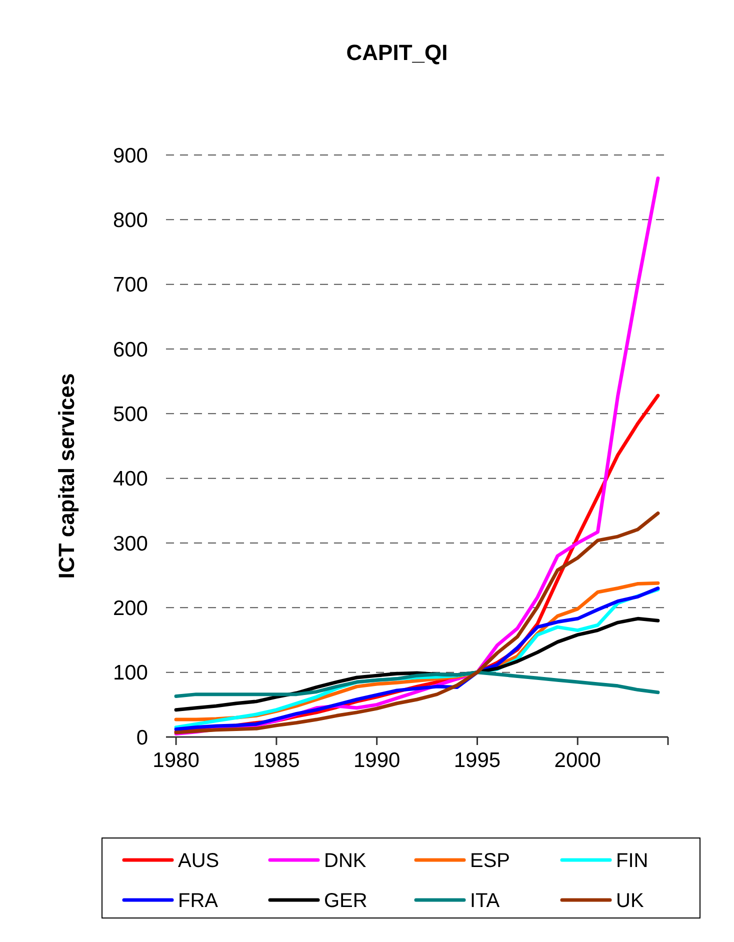 This screenshot has width=734, height=942. I want to click on legend-label: FRA, so click(198, 901).